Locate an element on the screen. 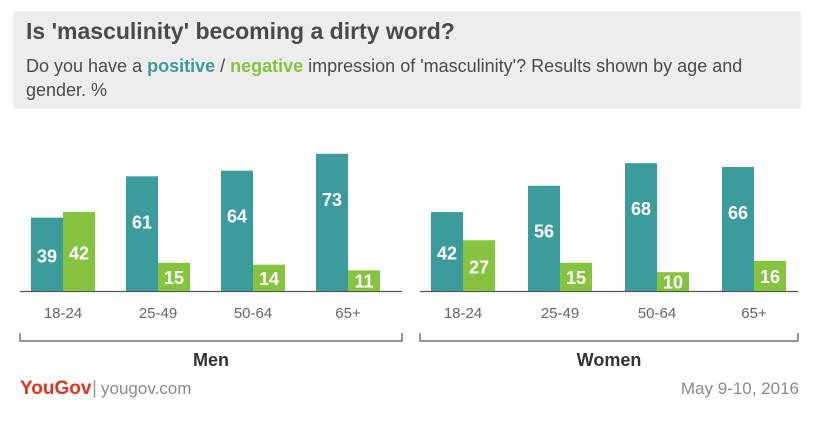 This screenshot has height=429, width=817. survey-date: May 9-10, 2016 is located at coordinates (739, 388).